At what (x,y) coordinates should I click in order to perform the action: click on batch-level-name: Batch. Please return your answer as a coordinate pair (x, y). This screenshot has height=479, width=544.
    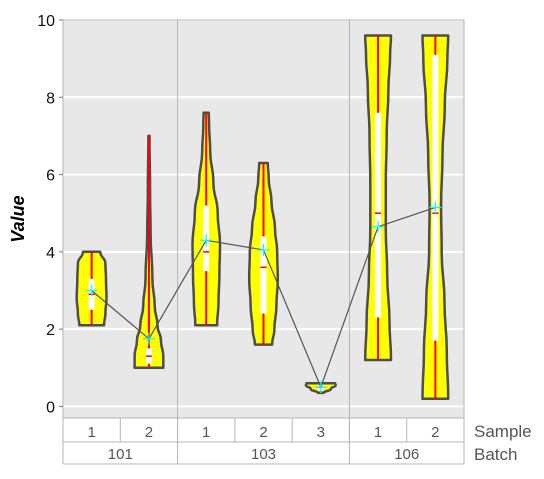
    Looking at the image, I should click on (495, 454).